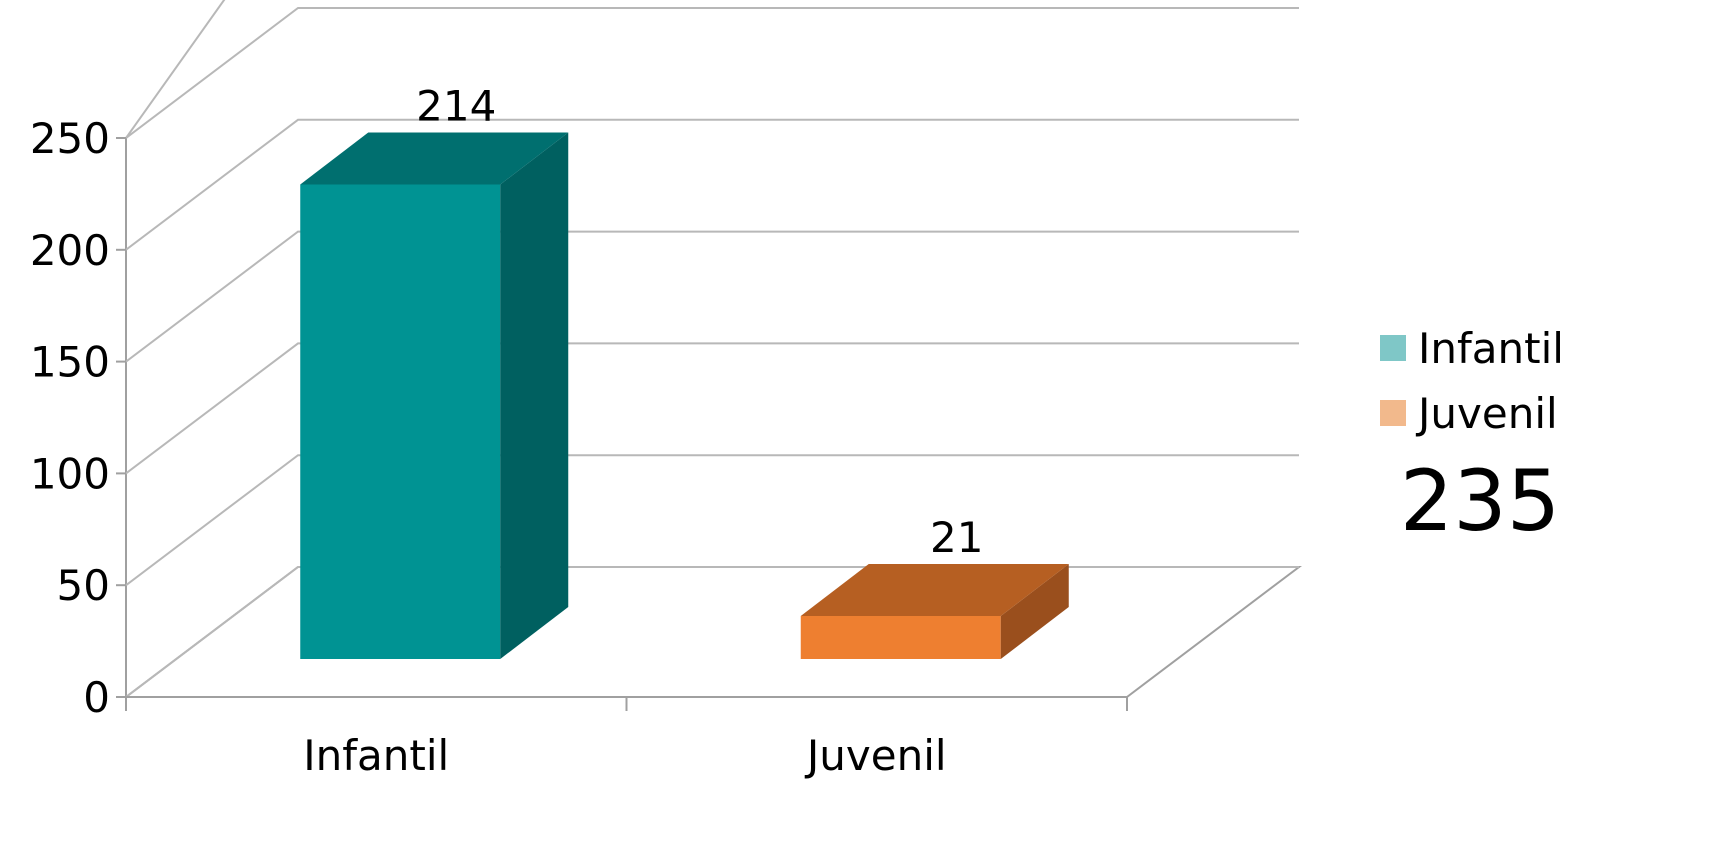 The image size is (1719, 847). What do you see at coordinates (70, 250) in the screenshot?
I see `y-tick-label: 200` at bounding box center [70, 250].